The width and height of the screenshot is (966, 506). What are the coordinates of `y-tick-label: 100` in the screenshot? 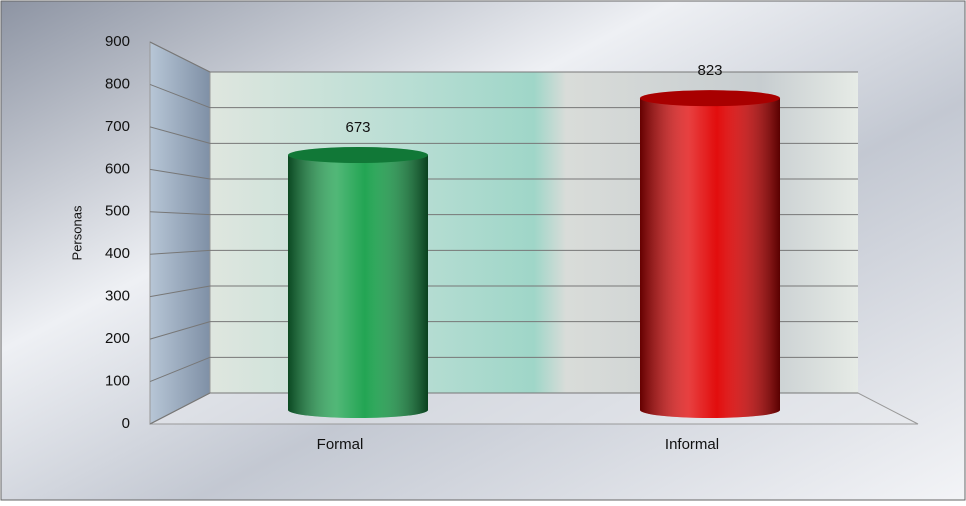 It's located at (117, 381).